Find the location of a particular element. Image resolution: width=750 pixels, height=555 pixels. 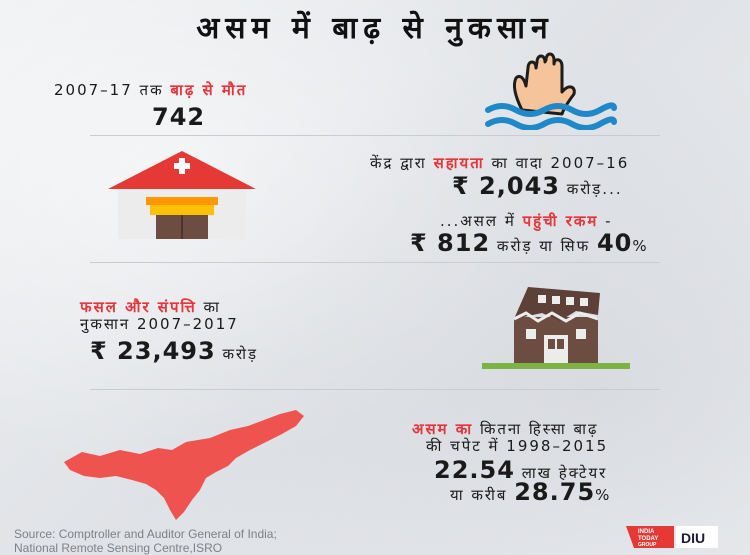

assistance-label: केंद्र द्वारा सहायता का वादा 2007–16 is located at coordinates (499, 163).